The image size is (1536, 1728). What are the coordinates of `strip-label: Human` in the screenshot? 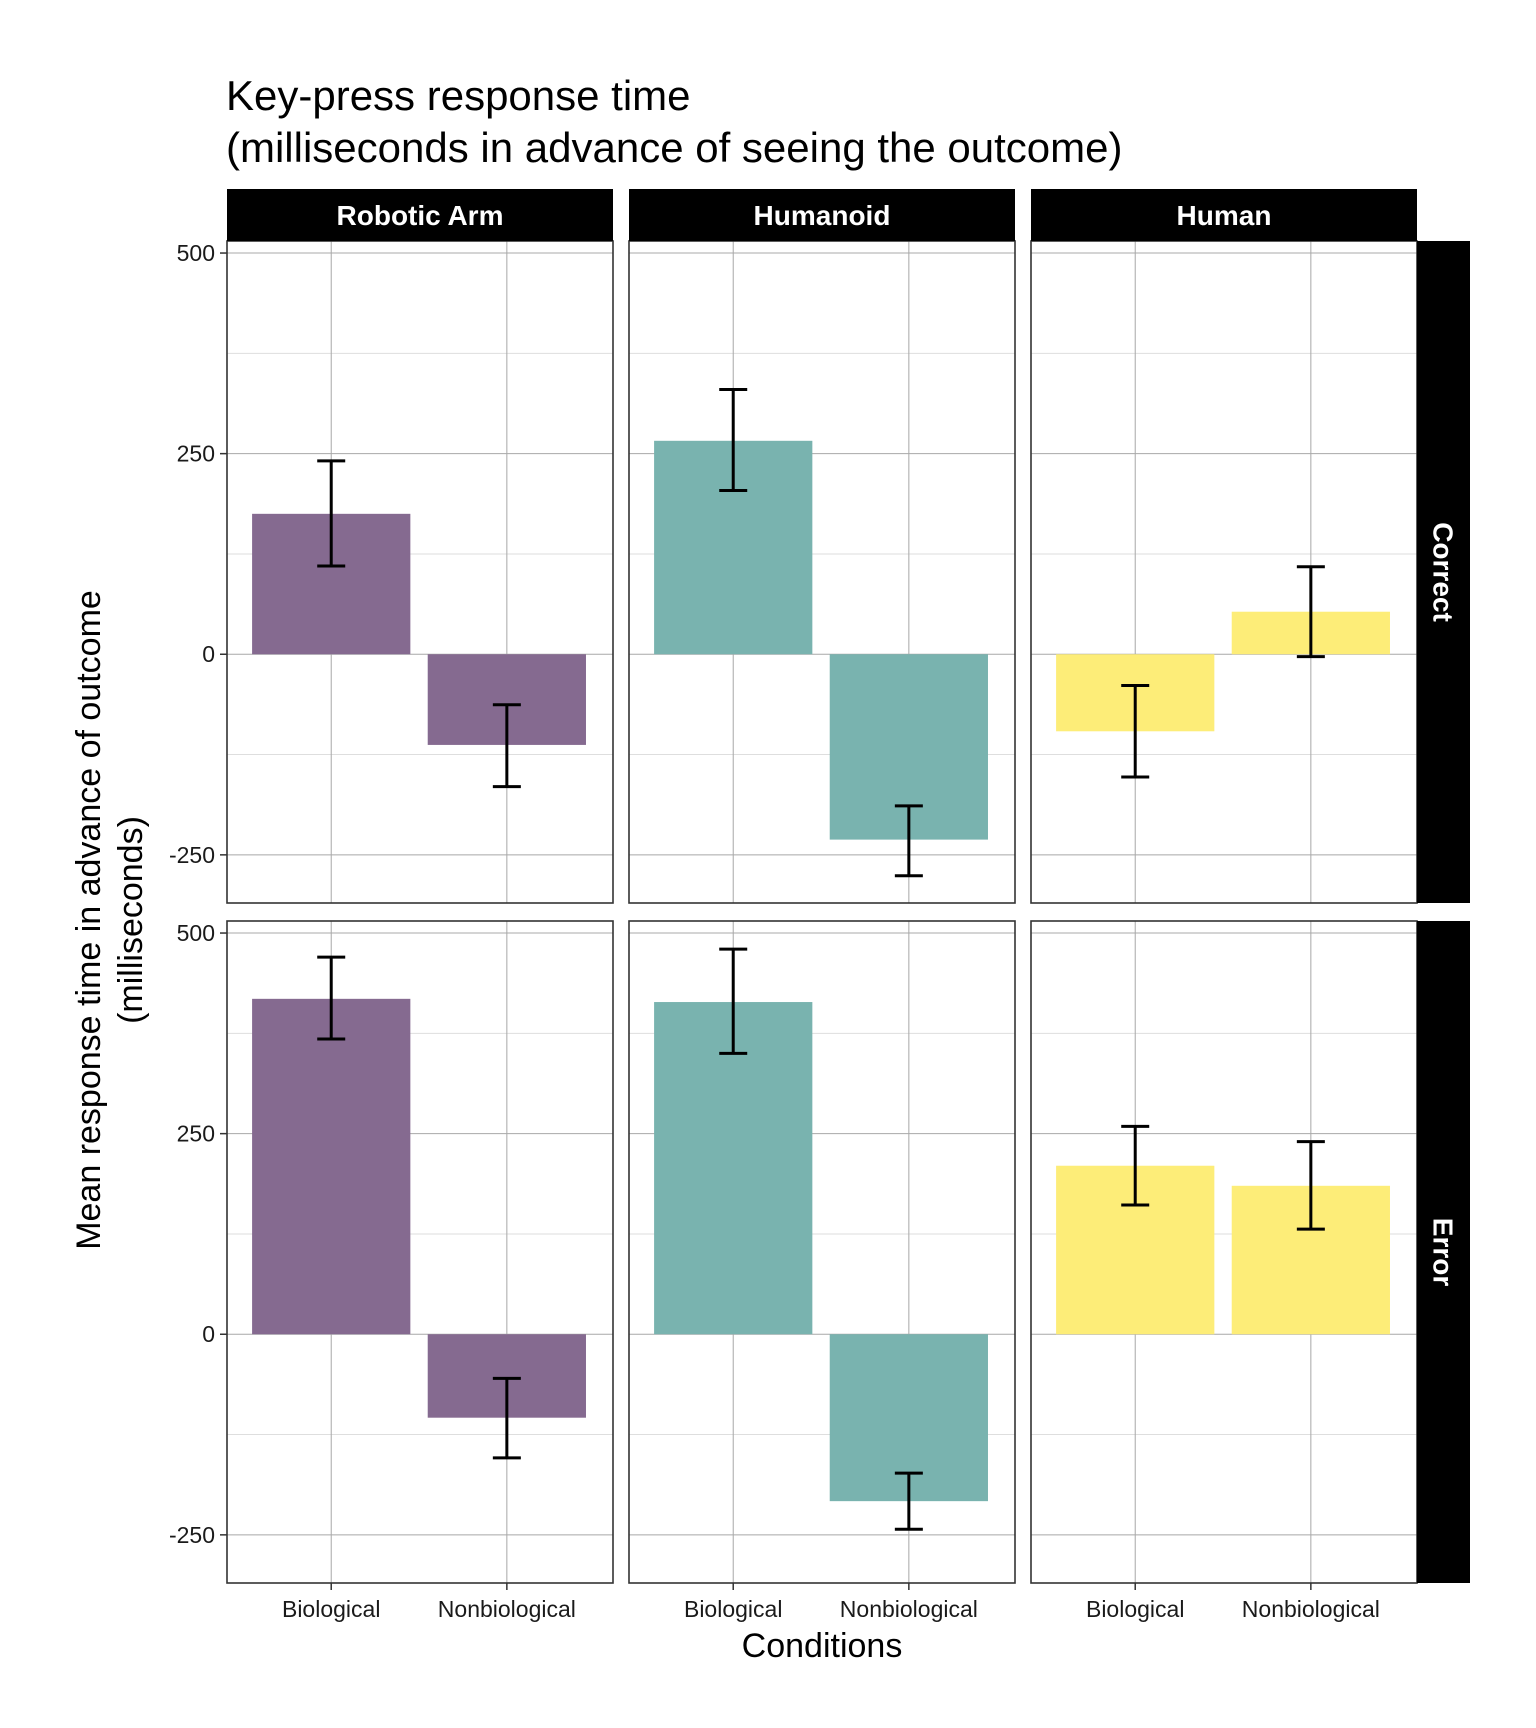 It's located at (1224, 215).